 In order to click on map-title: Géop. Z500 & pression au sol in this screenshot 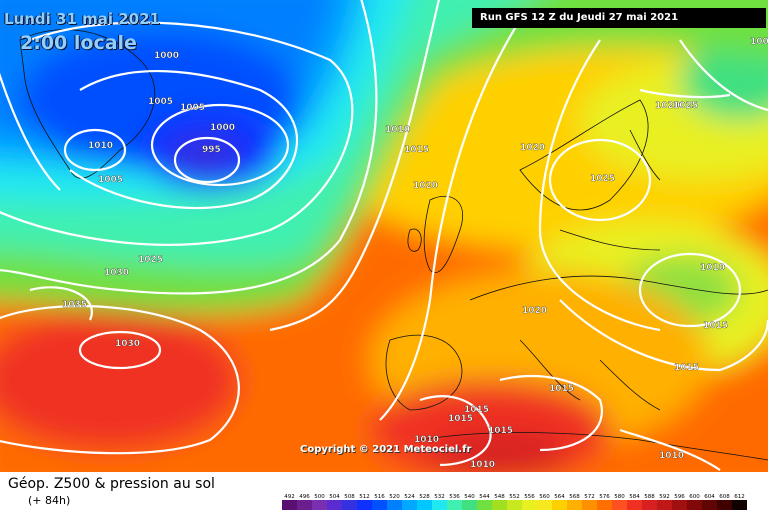, I will do `click(111, 484)`.